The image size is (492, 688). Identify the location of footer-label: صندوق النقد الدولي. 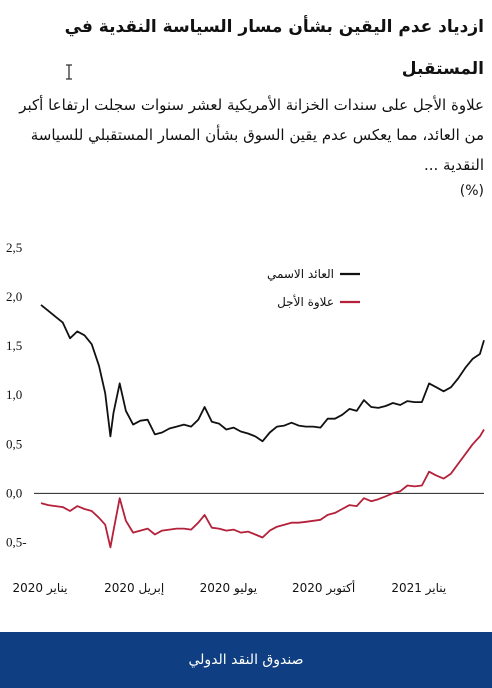
(246, 660).